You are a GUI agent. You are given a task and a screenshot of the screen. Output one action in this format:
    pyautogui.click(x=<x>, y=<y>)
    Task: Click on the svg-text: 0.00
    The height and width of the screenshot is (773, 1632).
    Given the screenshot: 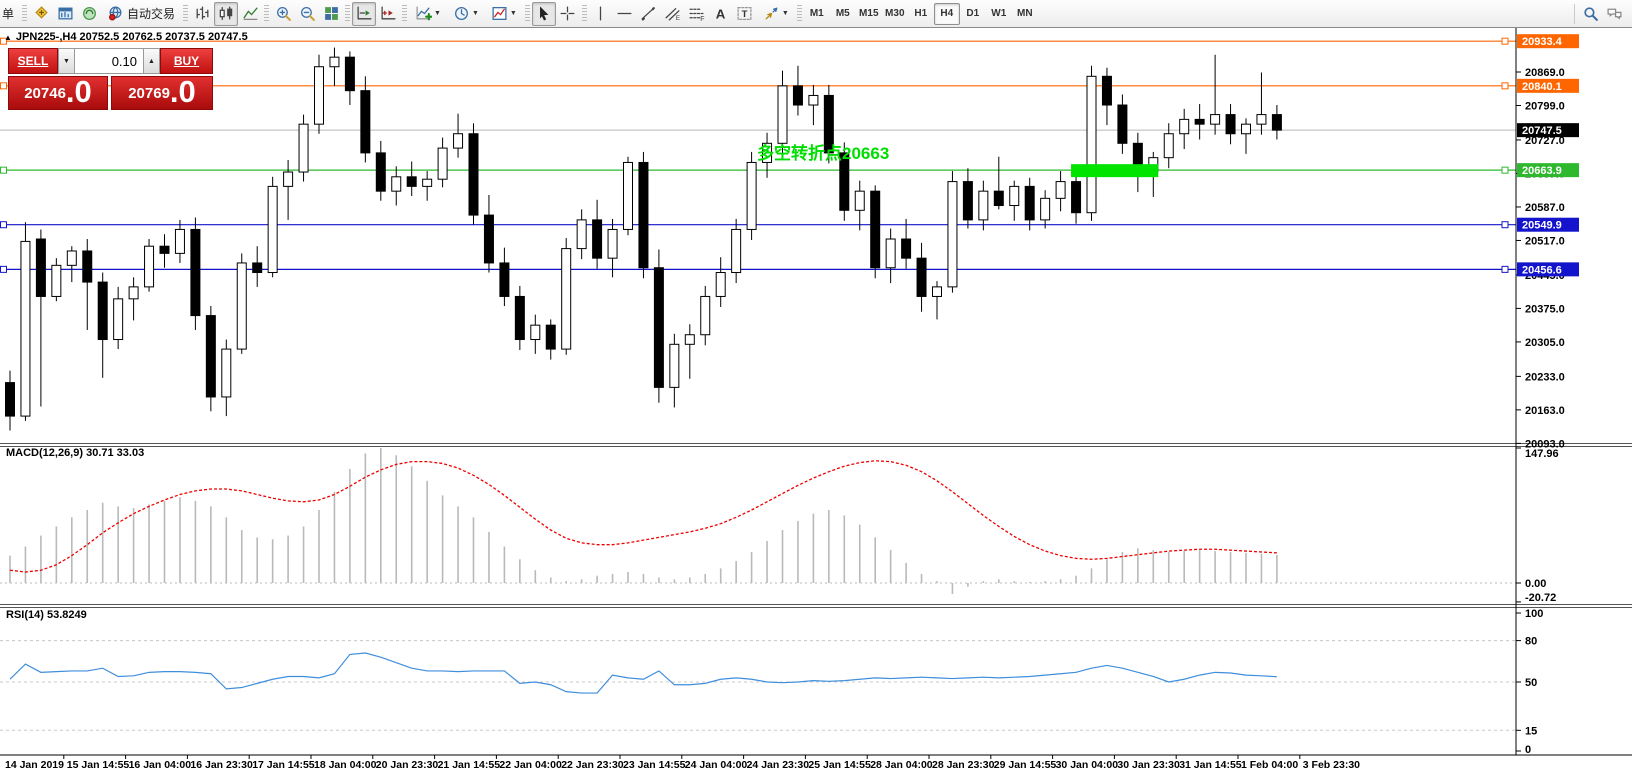 What is the action you would take?
    pyautogui.click(x=1535, y=584)
    